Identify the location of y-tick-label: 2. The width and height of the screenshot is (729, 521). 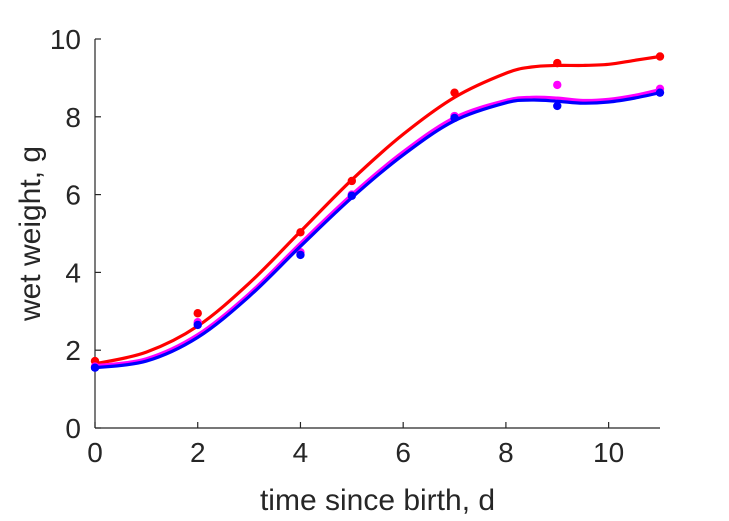
(73, 350).